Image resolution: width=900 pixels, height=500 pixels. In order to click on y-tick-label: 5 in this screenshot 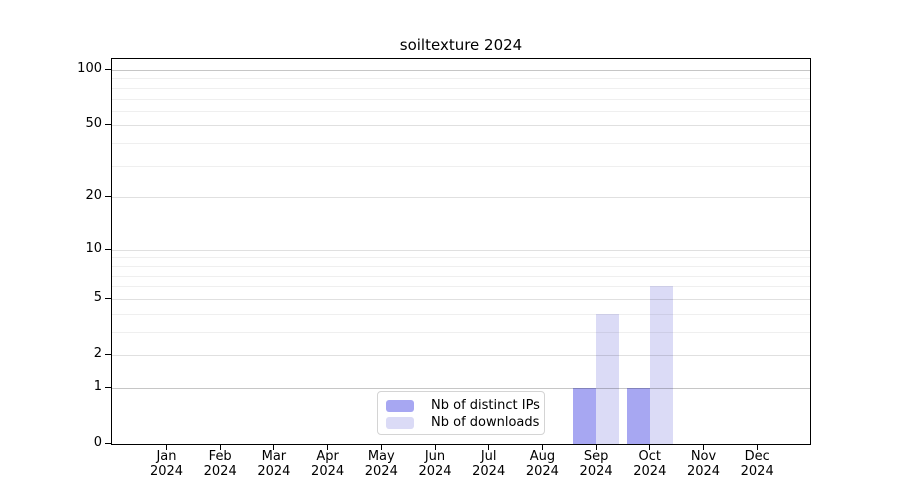, I will do `click(97, 297)`.